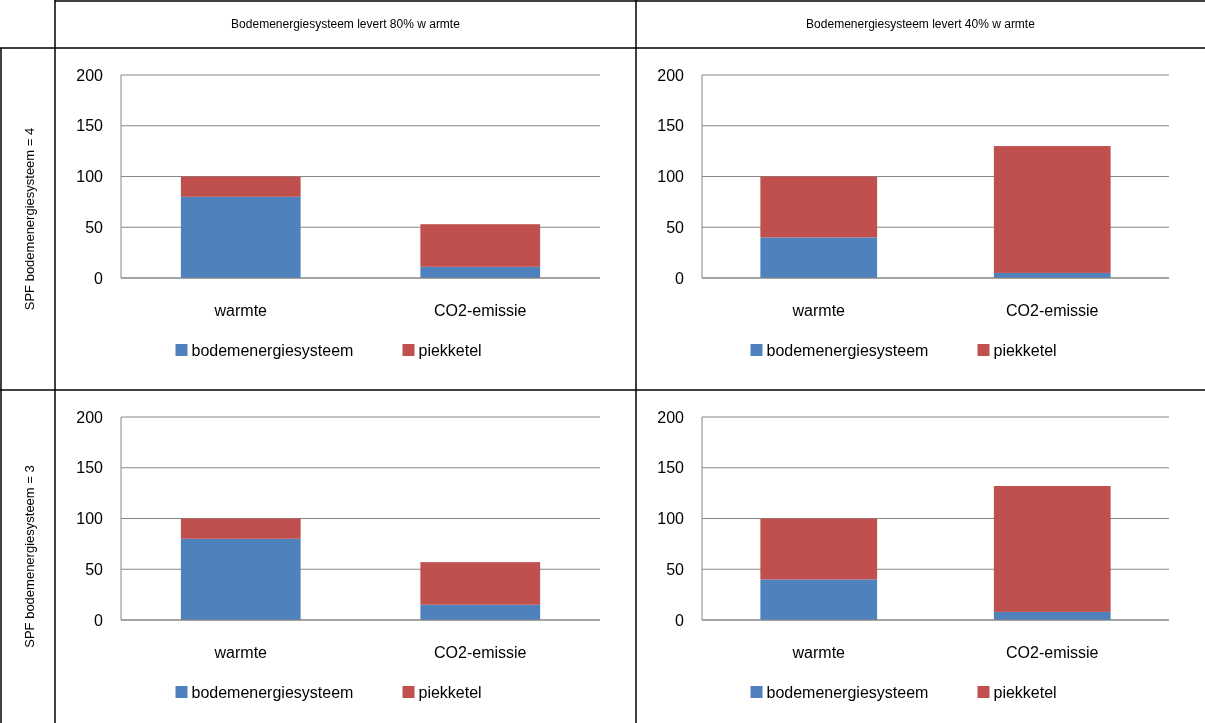  I want to click on chart-title: Bodemenergiesysteem levert 80% w armte, so click(346, 24).